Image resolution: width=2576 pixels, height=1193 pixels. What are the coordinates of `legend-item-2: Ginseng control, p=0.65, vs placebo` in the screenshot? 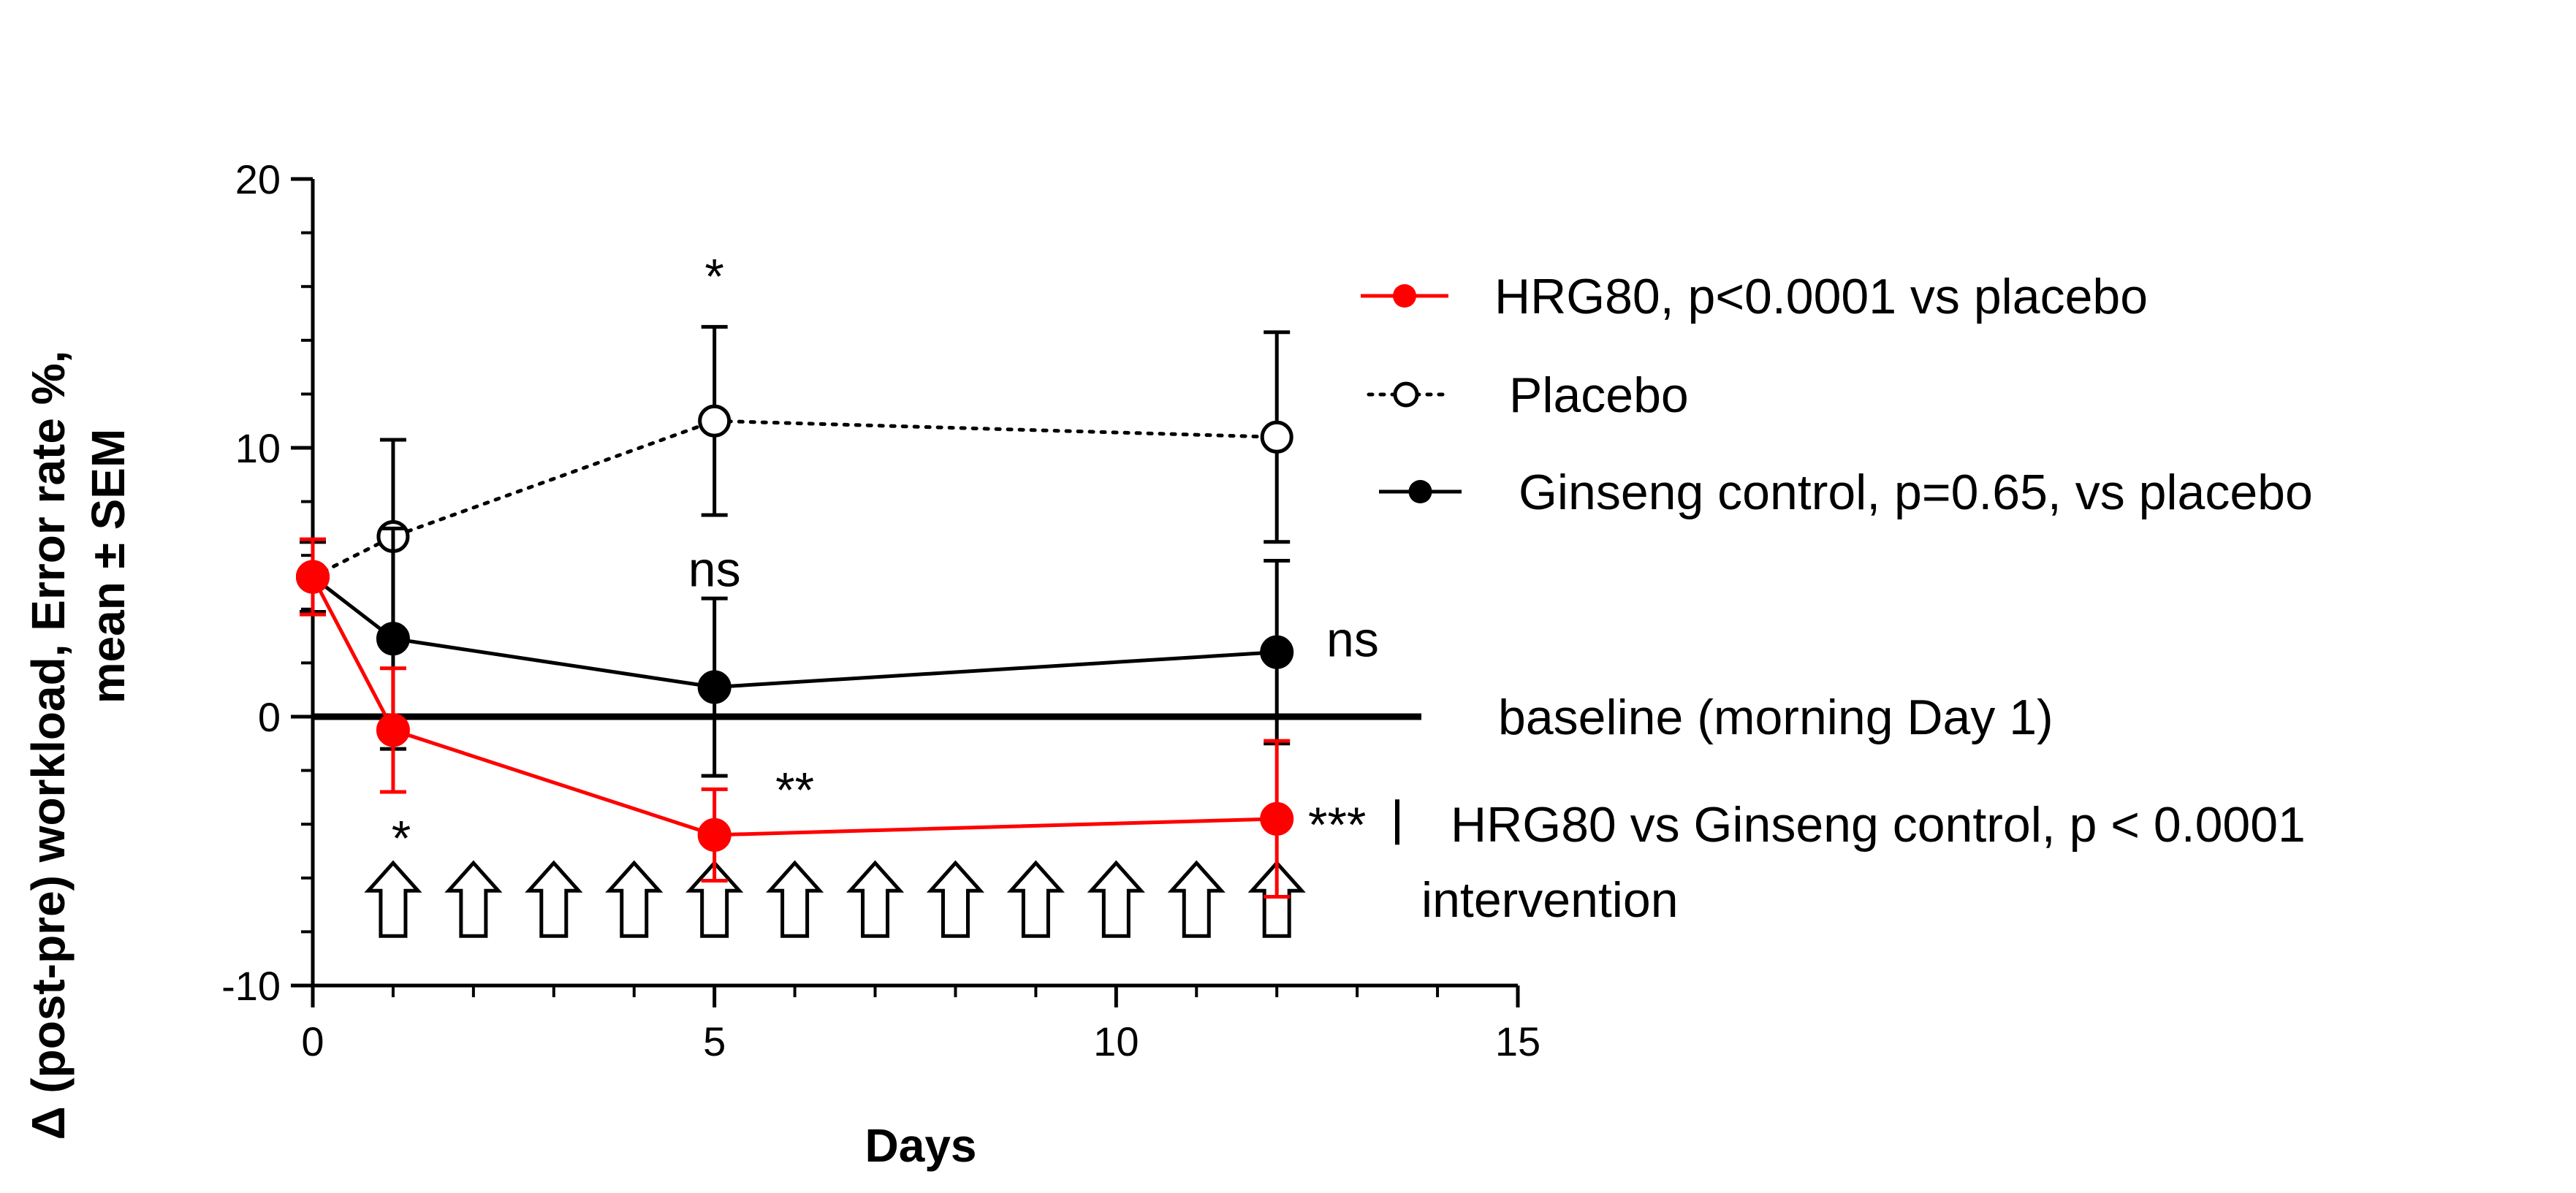 It's located at (1846, 492).